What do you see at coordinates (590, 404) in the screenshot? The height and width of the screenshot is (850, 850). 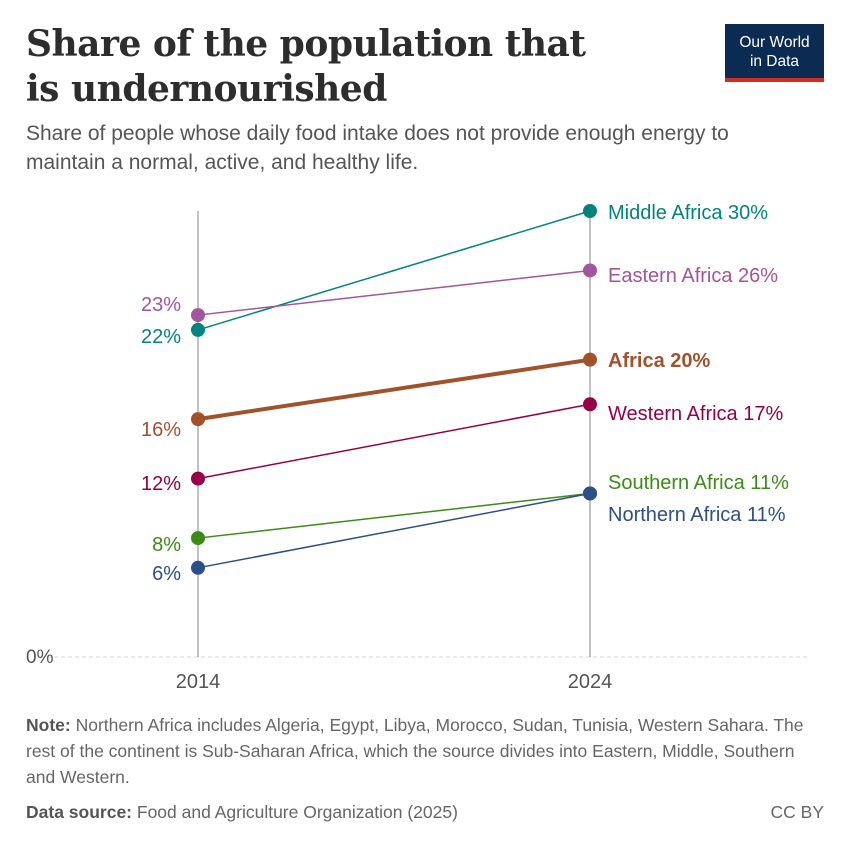 I see `data-point-western-africa-2024` at bounding box center [590, 404].